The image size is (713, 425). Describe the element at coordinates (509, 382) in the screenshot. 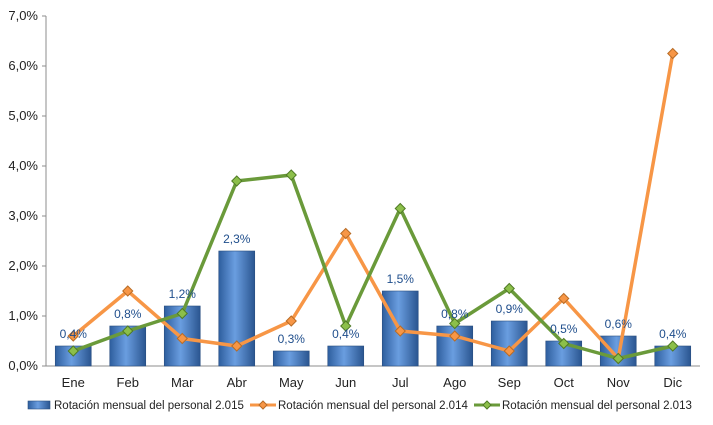

I see `x-tick-label: Sep` at that location.